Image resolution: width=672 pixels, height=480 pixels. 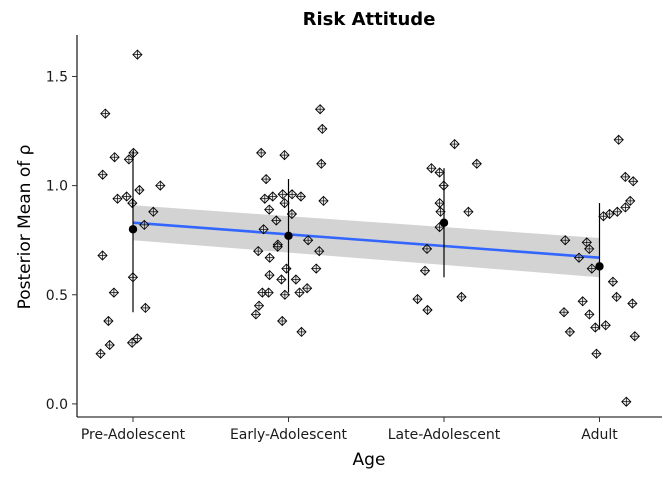 I want to click on y-tick-label: 0.0, so click(x=57, y=405).